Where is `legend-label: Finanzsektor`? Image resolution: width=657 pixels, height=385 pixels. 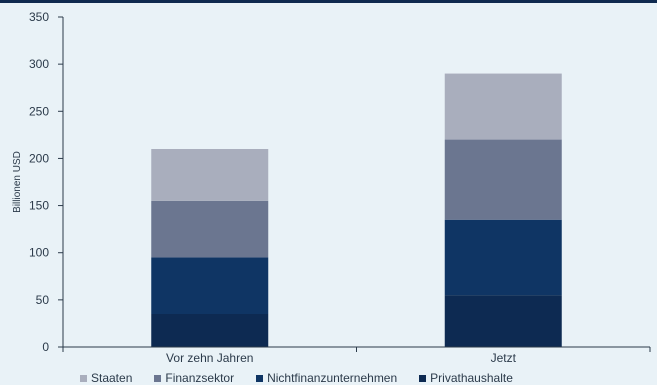 legend-label: Finanzsektor is located at coordinates (200, 378).